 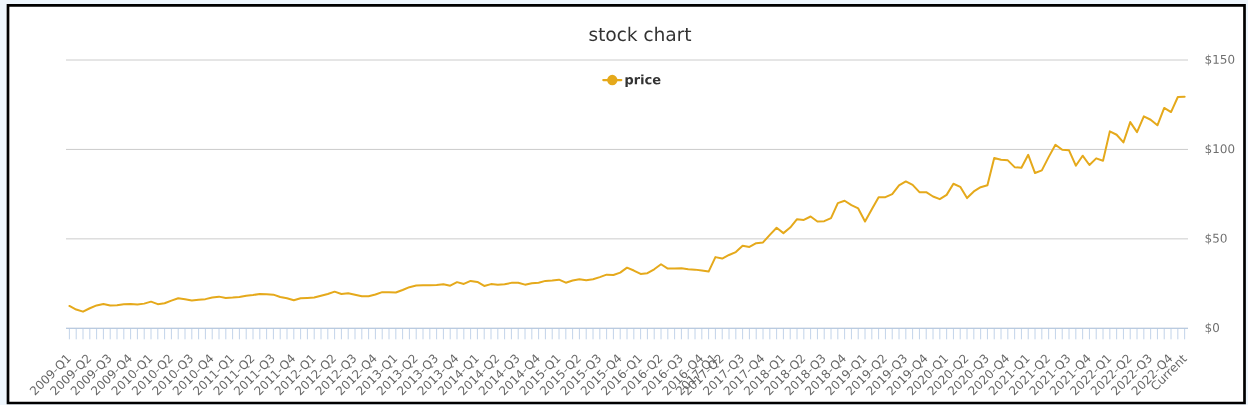 What do you see at coordinates (643, 80) in the screenshot?
I see `legend-label: price` at bounding box center [643, 80].